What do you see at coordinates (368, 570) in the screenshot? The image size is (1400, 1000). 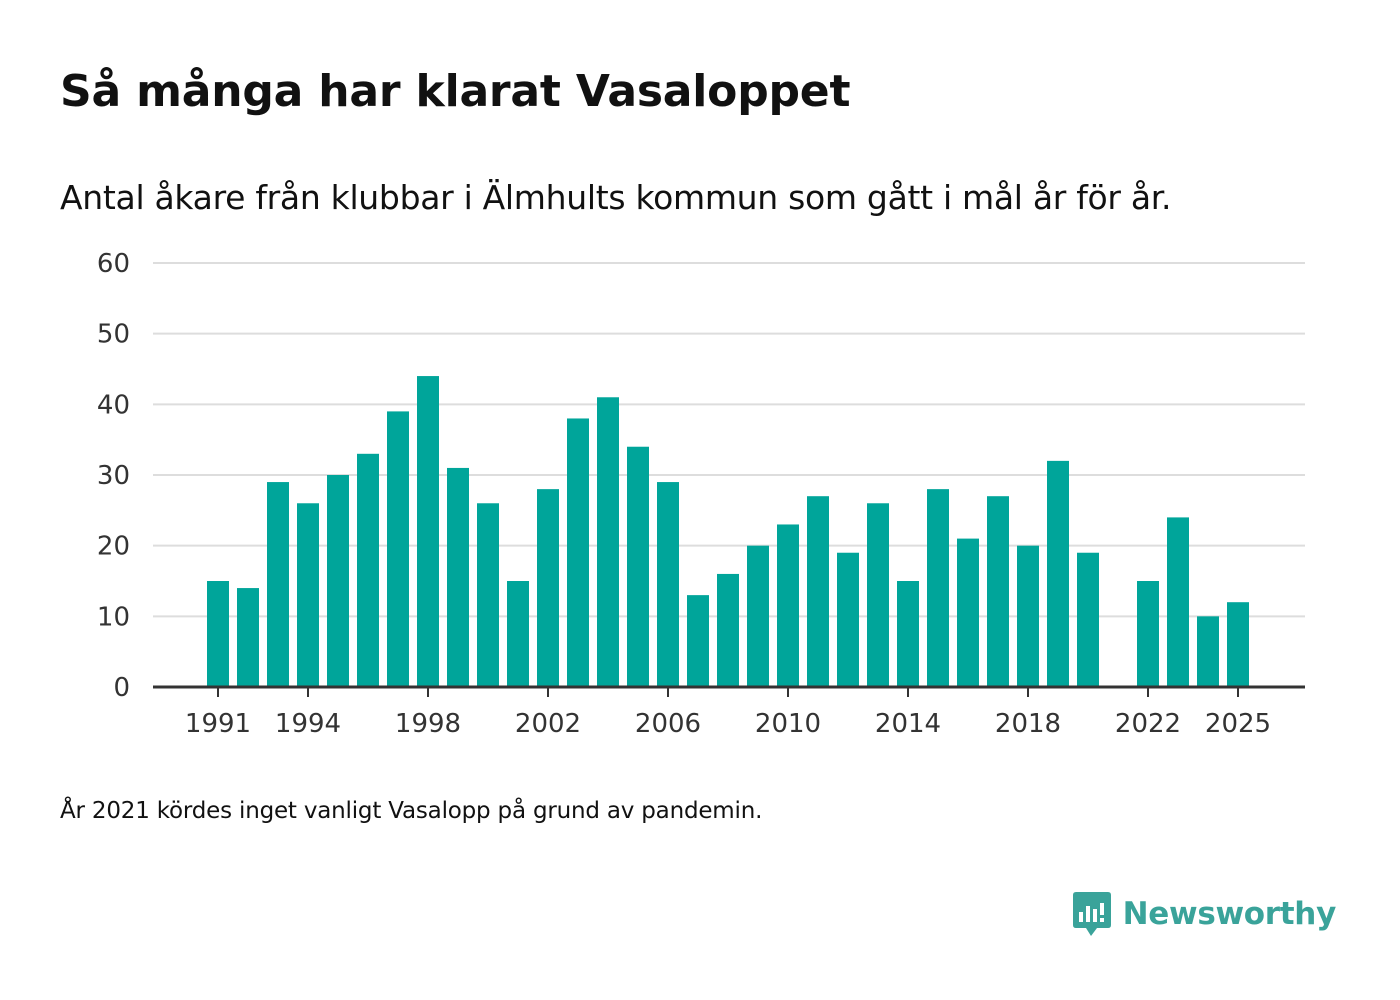 I see `bar-1996` at bounding box center [368, 570].